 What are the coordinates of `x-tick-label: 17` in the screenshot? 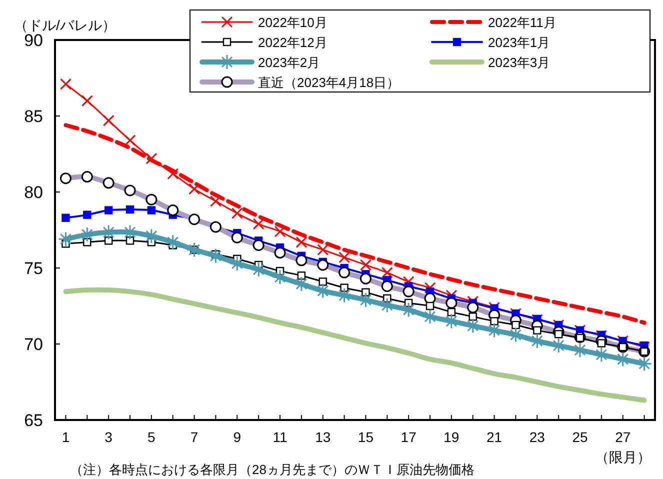 It's located at (408, 437).